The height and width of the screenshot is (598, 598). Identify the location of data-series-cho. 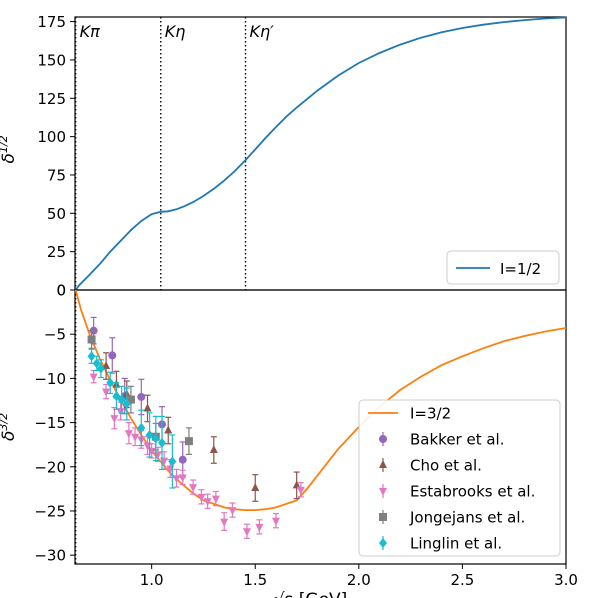
(201, 427).